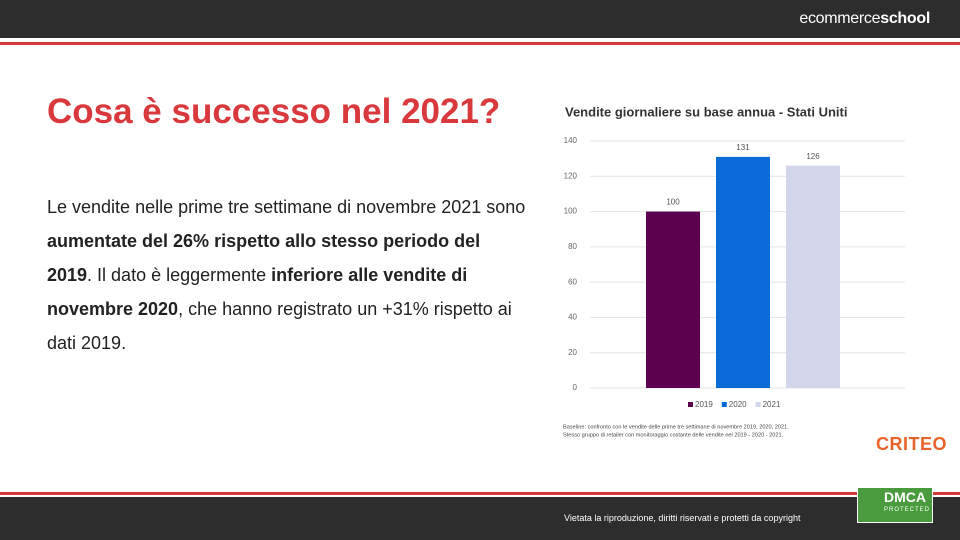  Describe the element at coordinates (575, 387) in the screenshot. I see `y-tick-label: 0` at that location.